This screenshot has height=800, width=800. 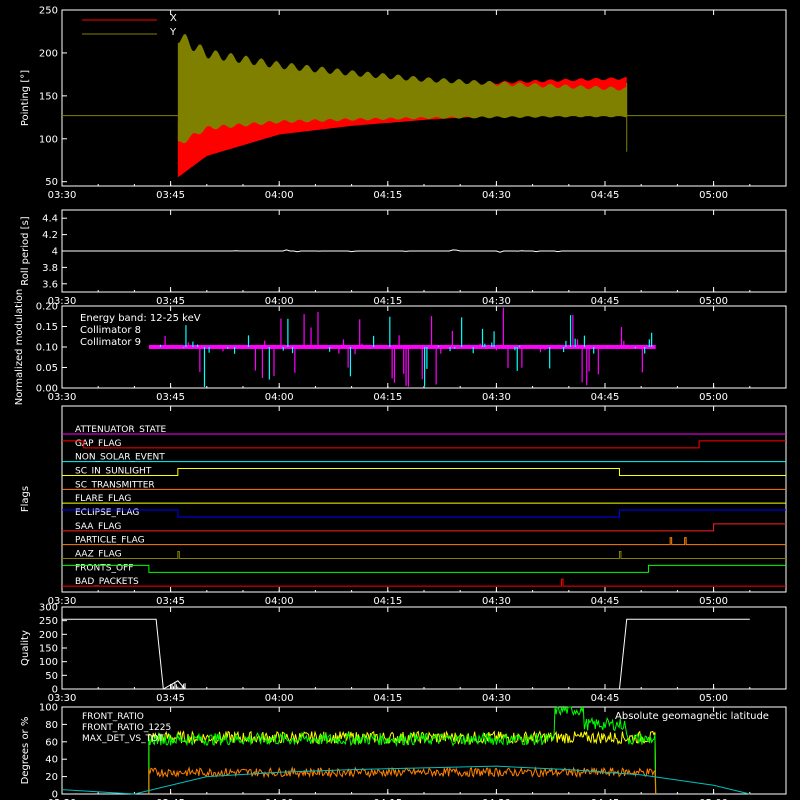 What do you see at coordinates (51, 725) in the screenshot?
I see `y-tick-label: 80` at bounding box center [51, 725].